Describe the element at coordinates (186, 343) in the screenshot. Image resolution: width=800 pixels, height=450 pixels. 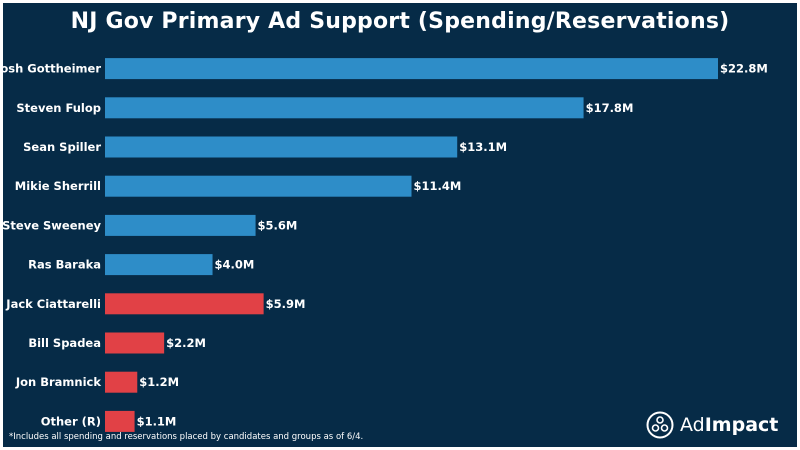
I see `value-label: $2.2M` at that location.